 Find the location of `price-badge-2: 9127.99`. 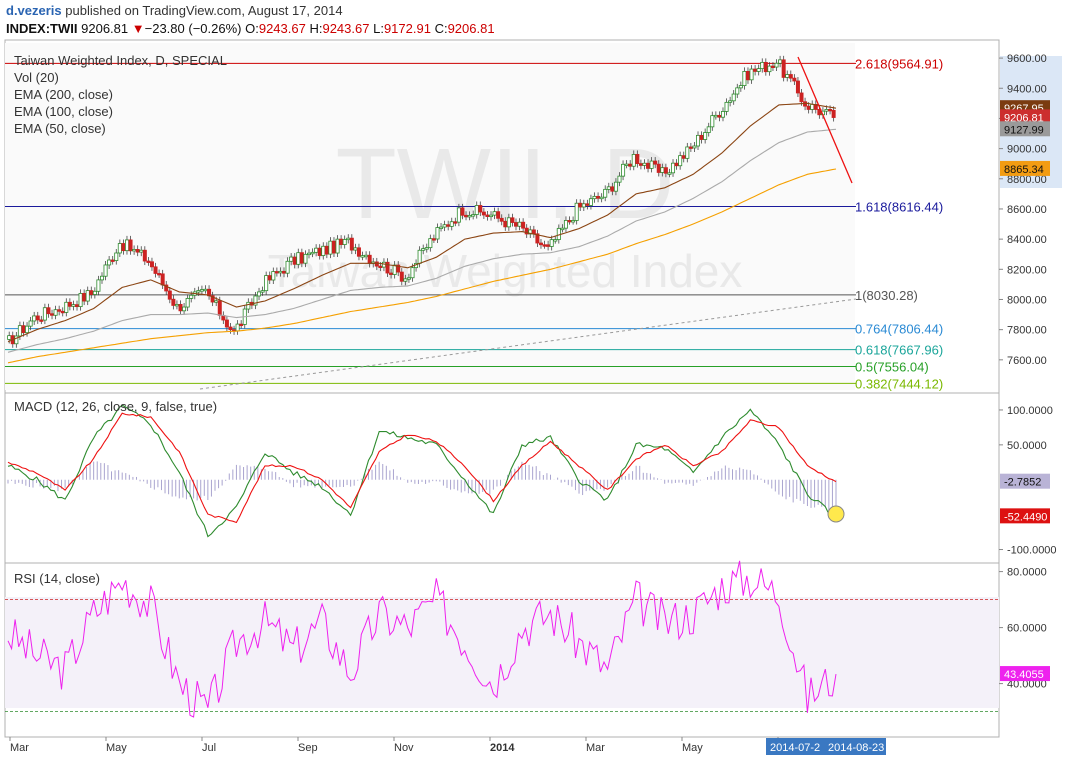

price-badge-2: 9127.99 is located at coordinates (1024, 130).